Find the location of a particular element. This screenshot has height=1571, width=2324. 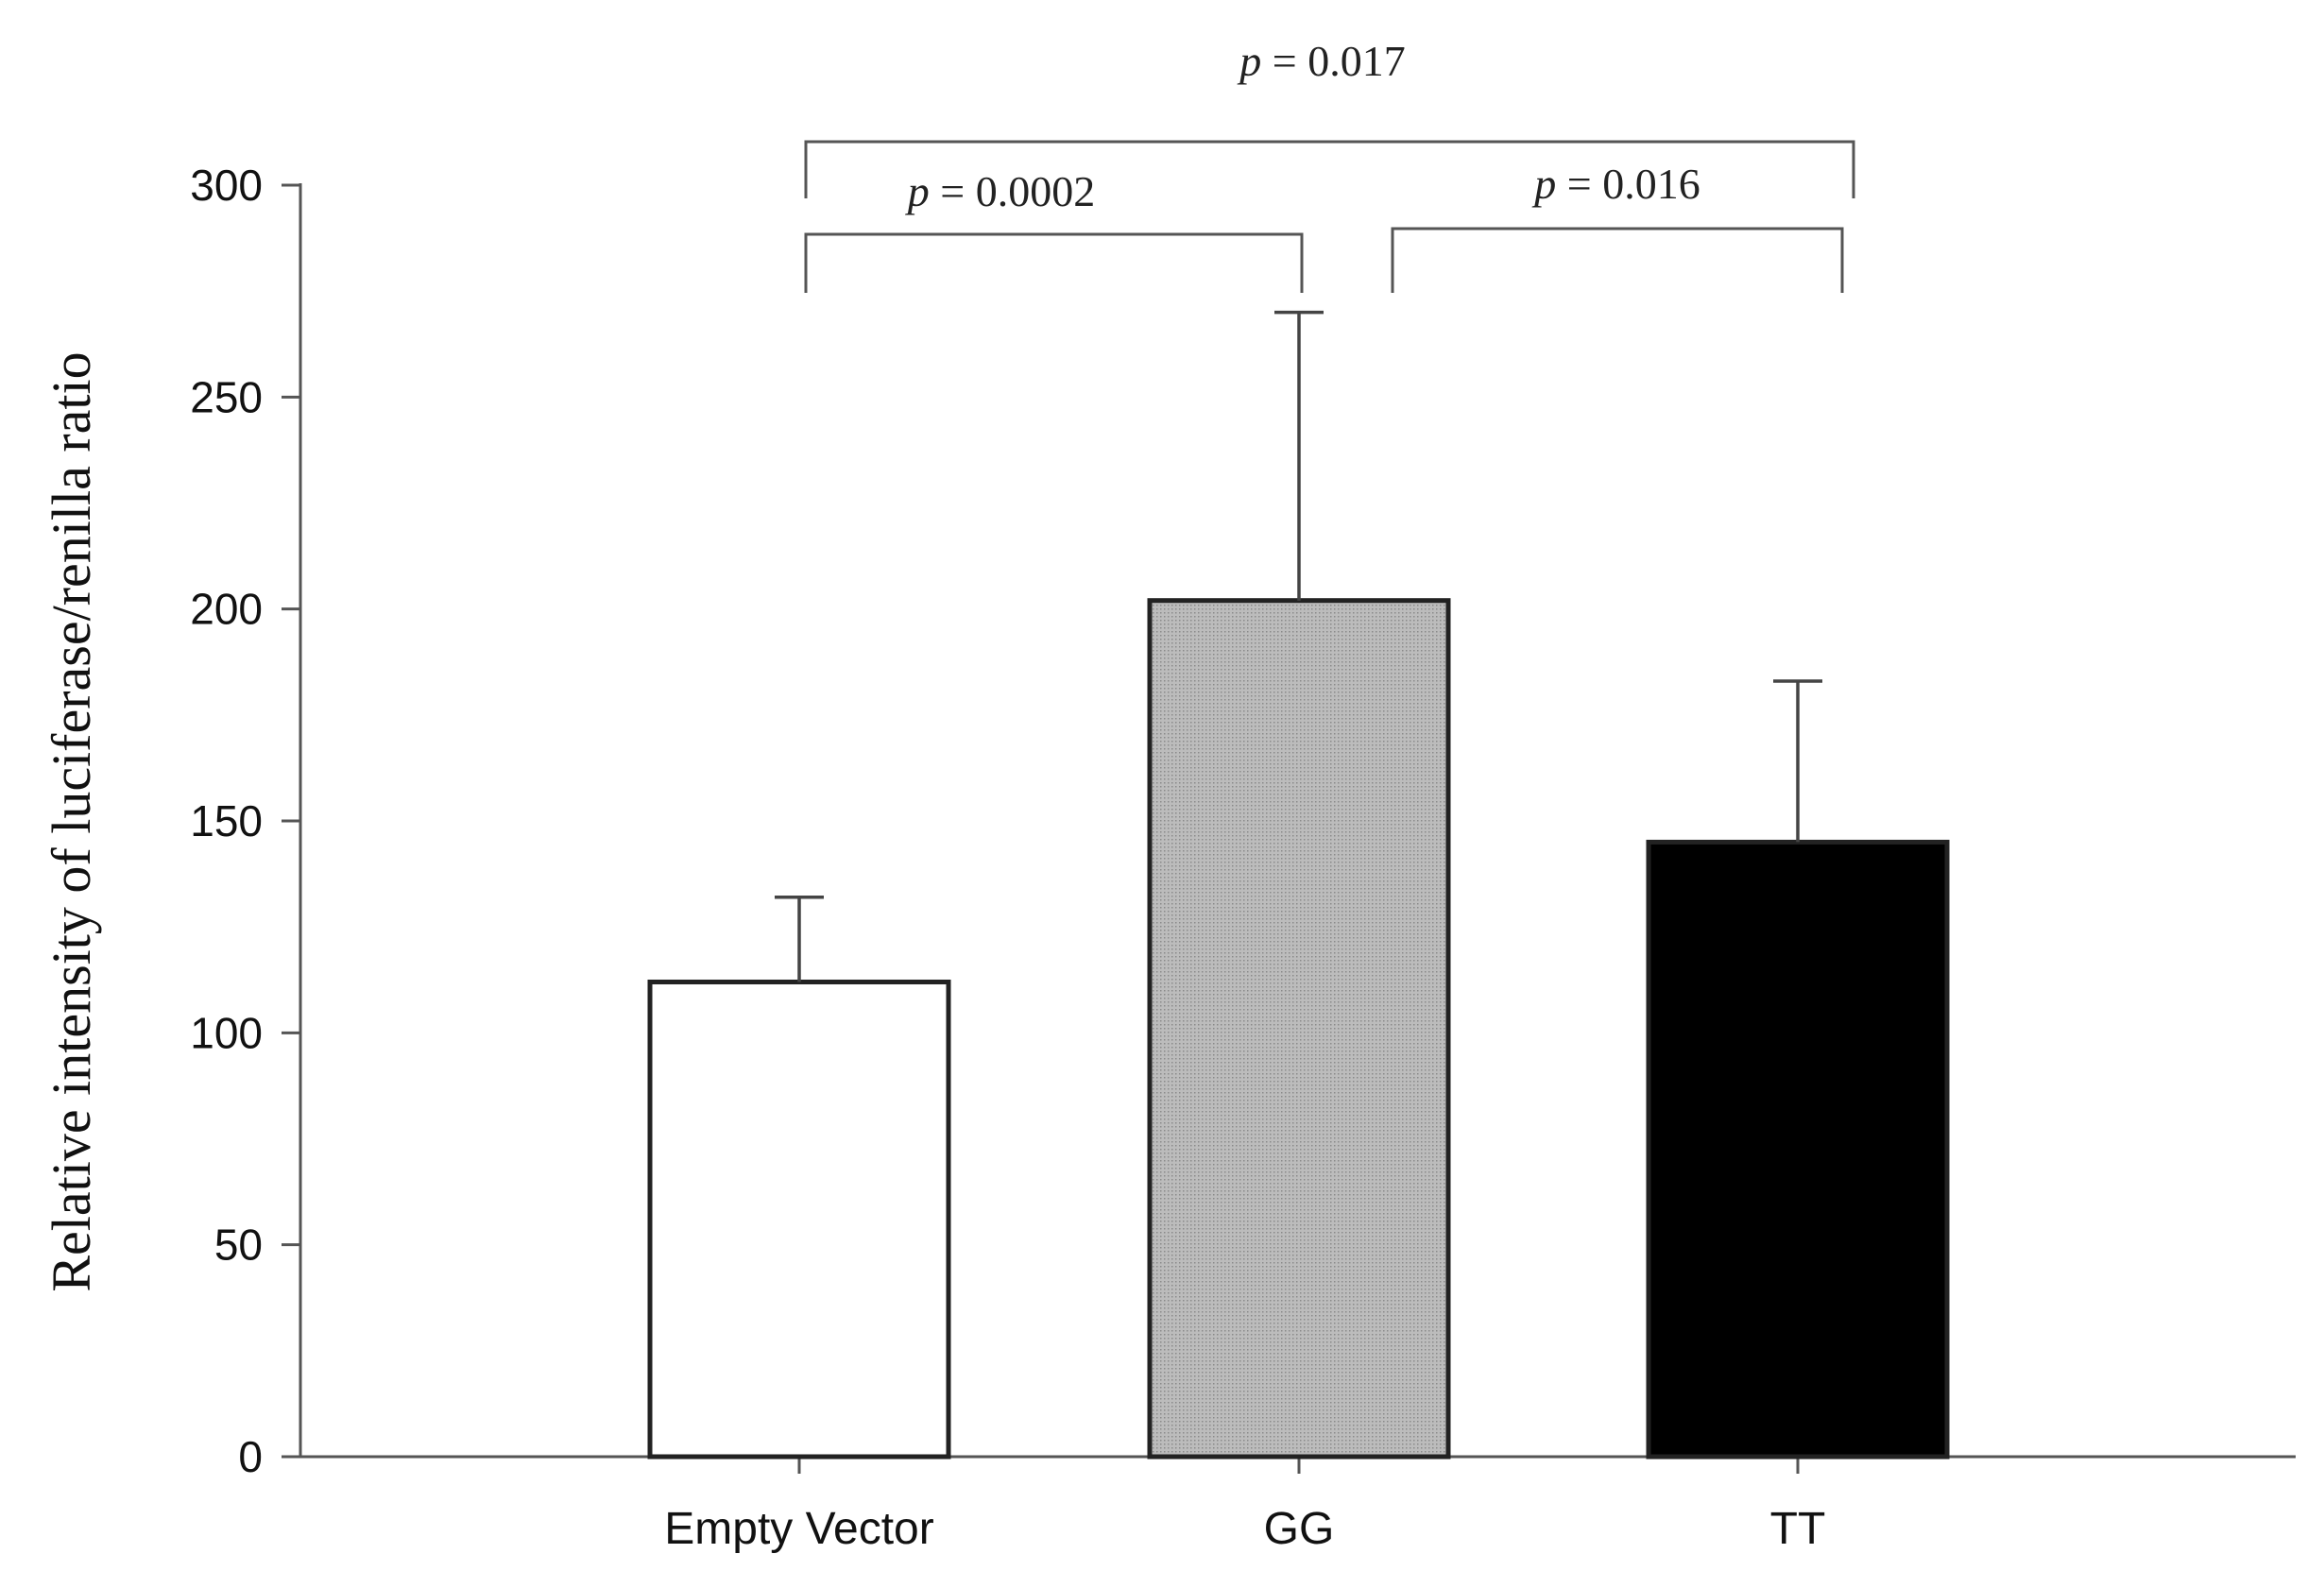

x-tick-label: TT is located at coordinates (1798, 1529).